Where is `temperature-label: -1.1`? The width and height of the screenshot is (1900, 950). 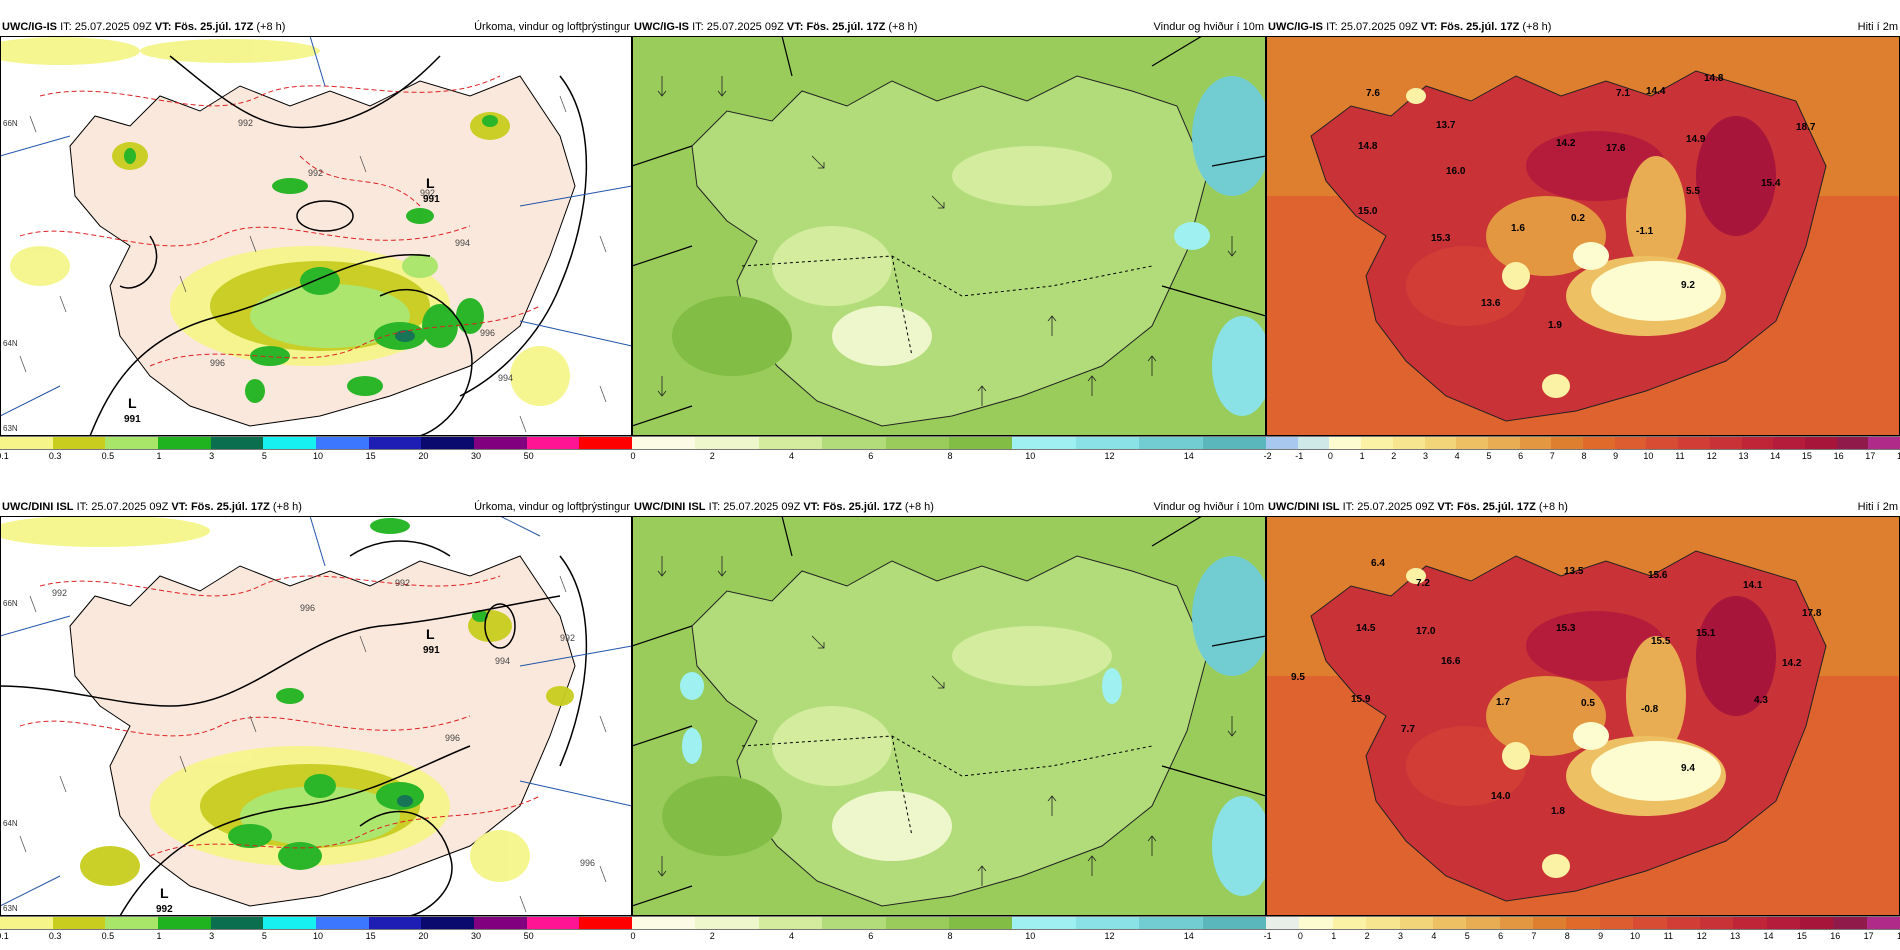
temperature-label: -1.1 is located at coordinates (1645, 231).